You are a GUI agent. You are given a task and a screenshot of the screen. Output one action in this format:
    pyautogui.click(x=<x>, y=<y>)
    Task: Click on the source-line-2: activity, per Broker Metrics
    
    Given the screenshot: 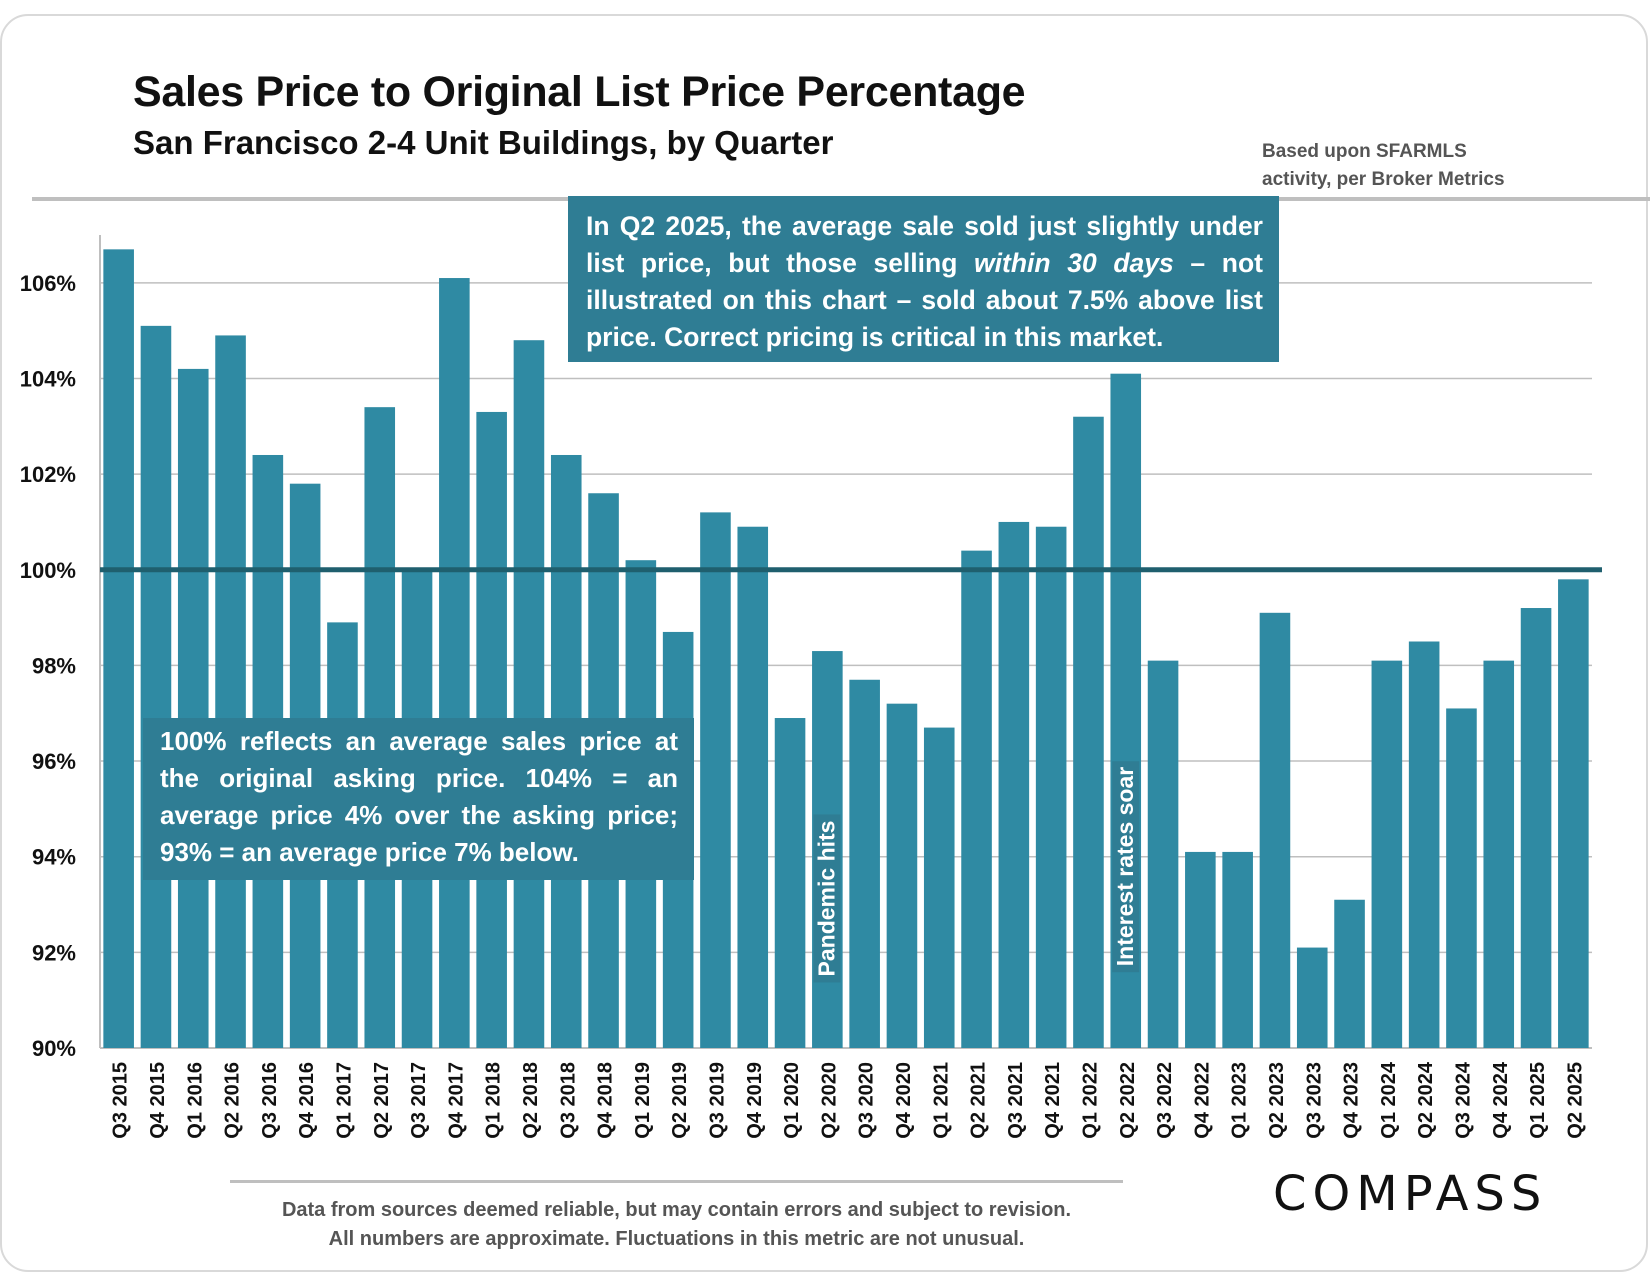 What is the action you would take?
    pyautogui.click(x=1383, y=179)
    